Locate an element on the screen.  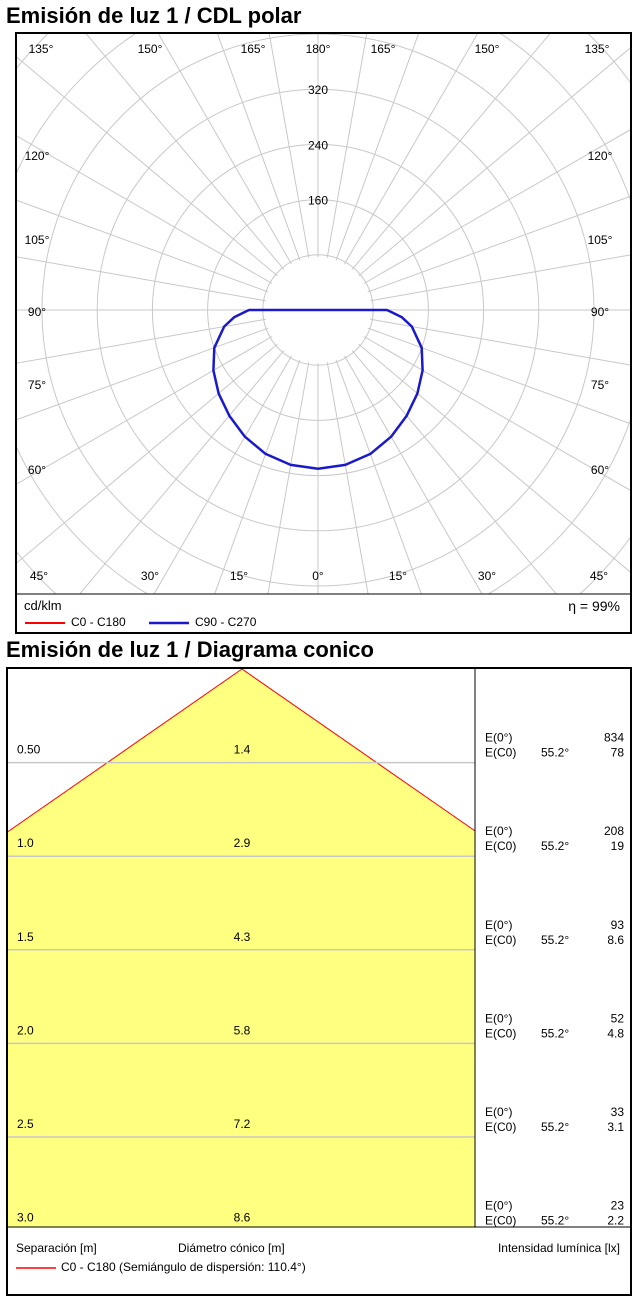
cone-row: 3.0 8.6 E(0°) 23 E(C0) 55.2° 2.2 is located at coordinates (320, 1213).